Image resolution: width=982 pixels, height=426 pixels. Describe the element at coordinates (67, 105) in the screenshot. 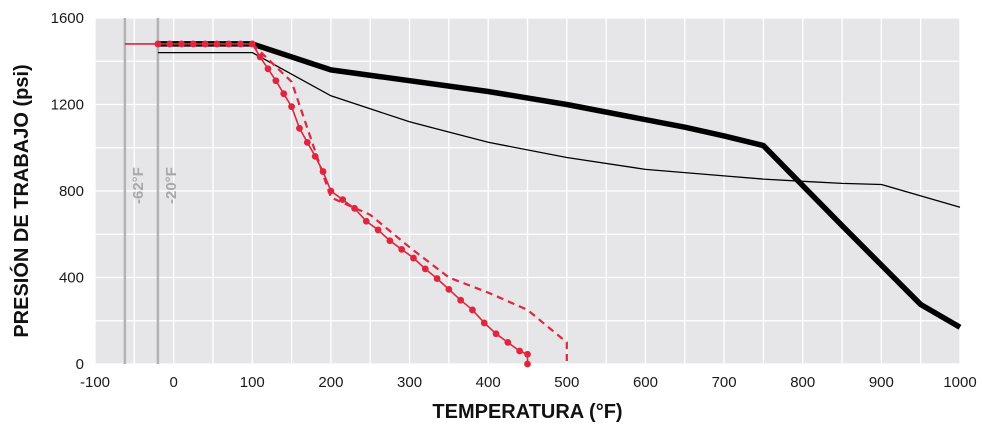

I see `y-tick-label: 1200` at that location.